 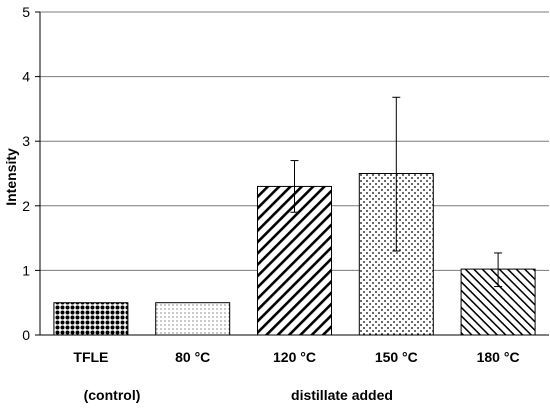 What do you see at coordinates (498, 357) in the screenshot?
I see `x-tick-label: 180 °C` at bounding box center [498, 357].